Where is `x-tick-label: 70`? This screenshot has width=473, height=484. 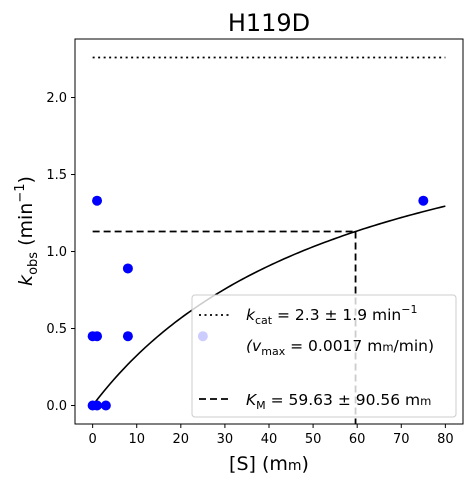 x-tick-label: 70 is located at coordinates (401, 439).